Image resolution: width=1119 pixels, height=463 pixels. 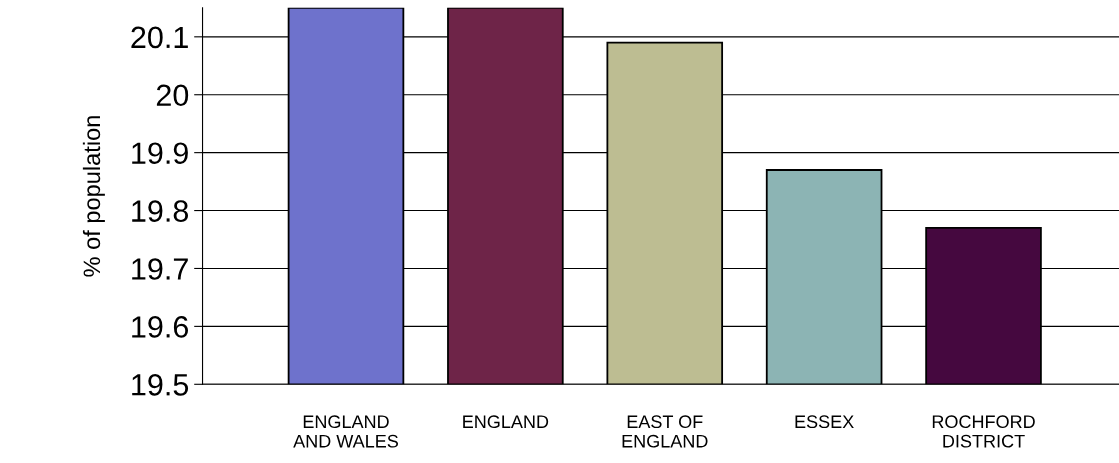 I want to click on y-tick-label: 19.9, so click(x=160, y=153).